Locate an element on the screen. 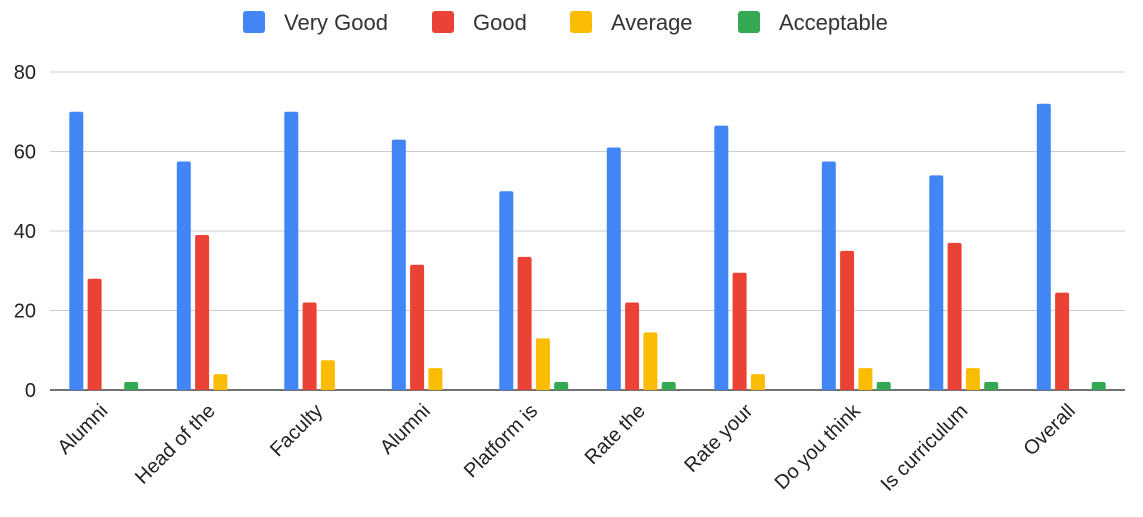 Image resolution: width=1143 pixels, height=517 pixels. legend-label-very-good: Very Good is located at coordinates (336, 22).